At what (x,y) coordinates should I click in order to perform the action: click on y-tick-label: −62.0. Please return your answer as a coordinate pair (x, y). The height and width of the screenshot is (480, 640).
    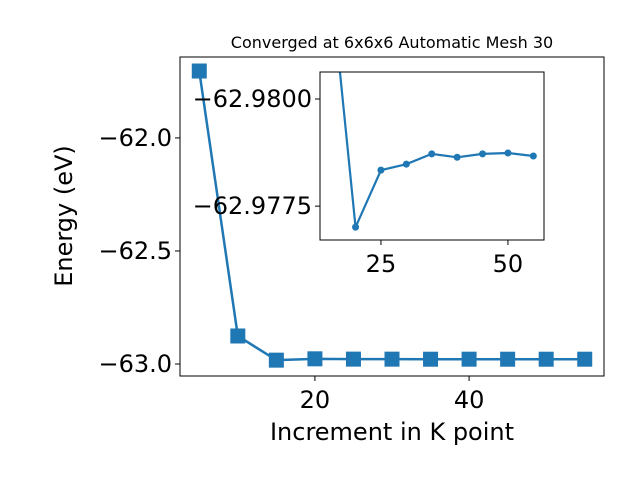
    Looking at the image, I should click on (135, 138).